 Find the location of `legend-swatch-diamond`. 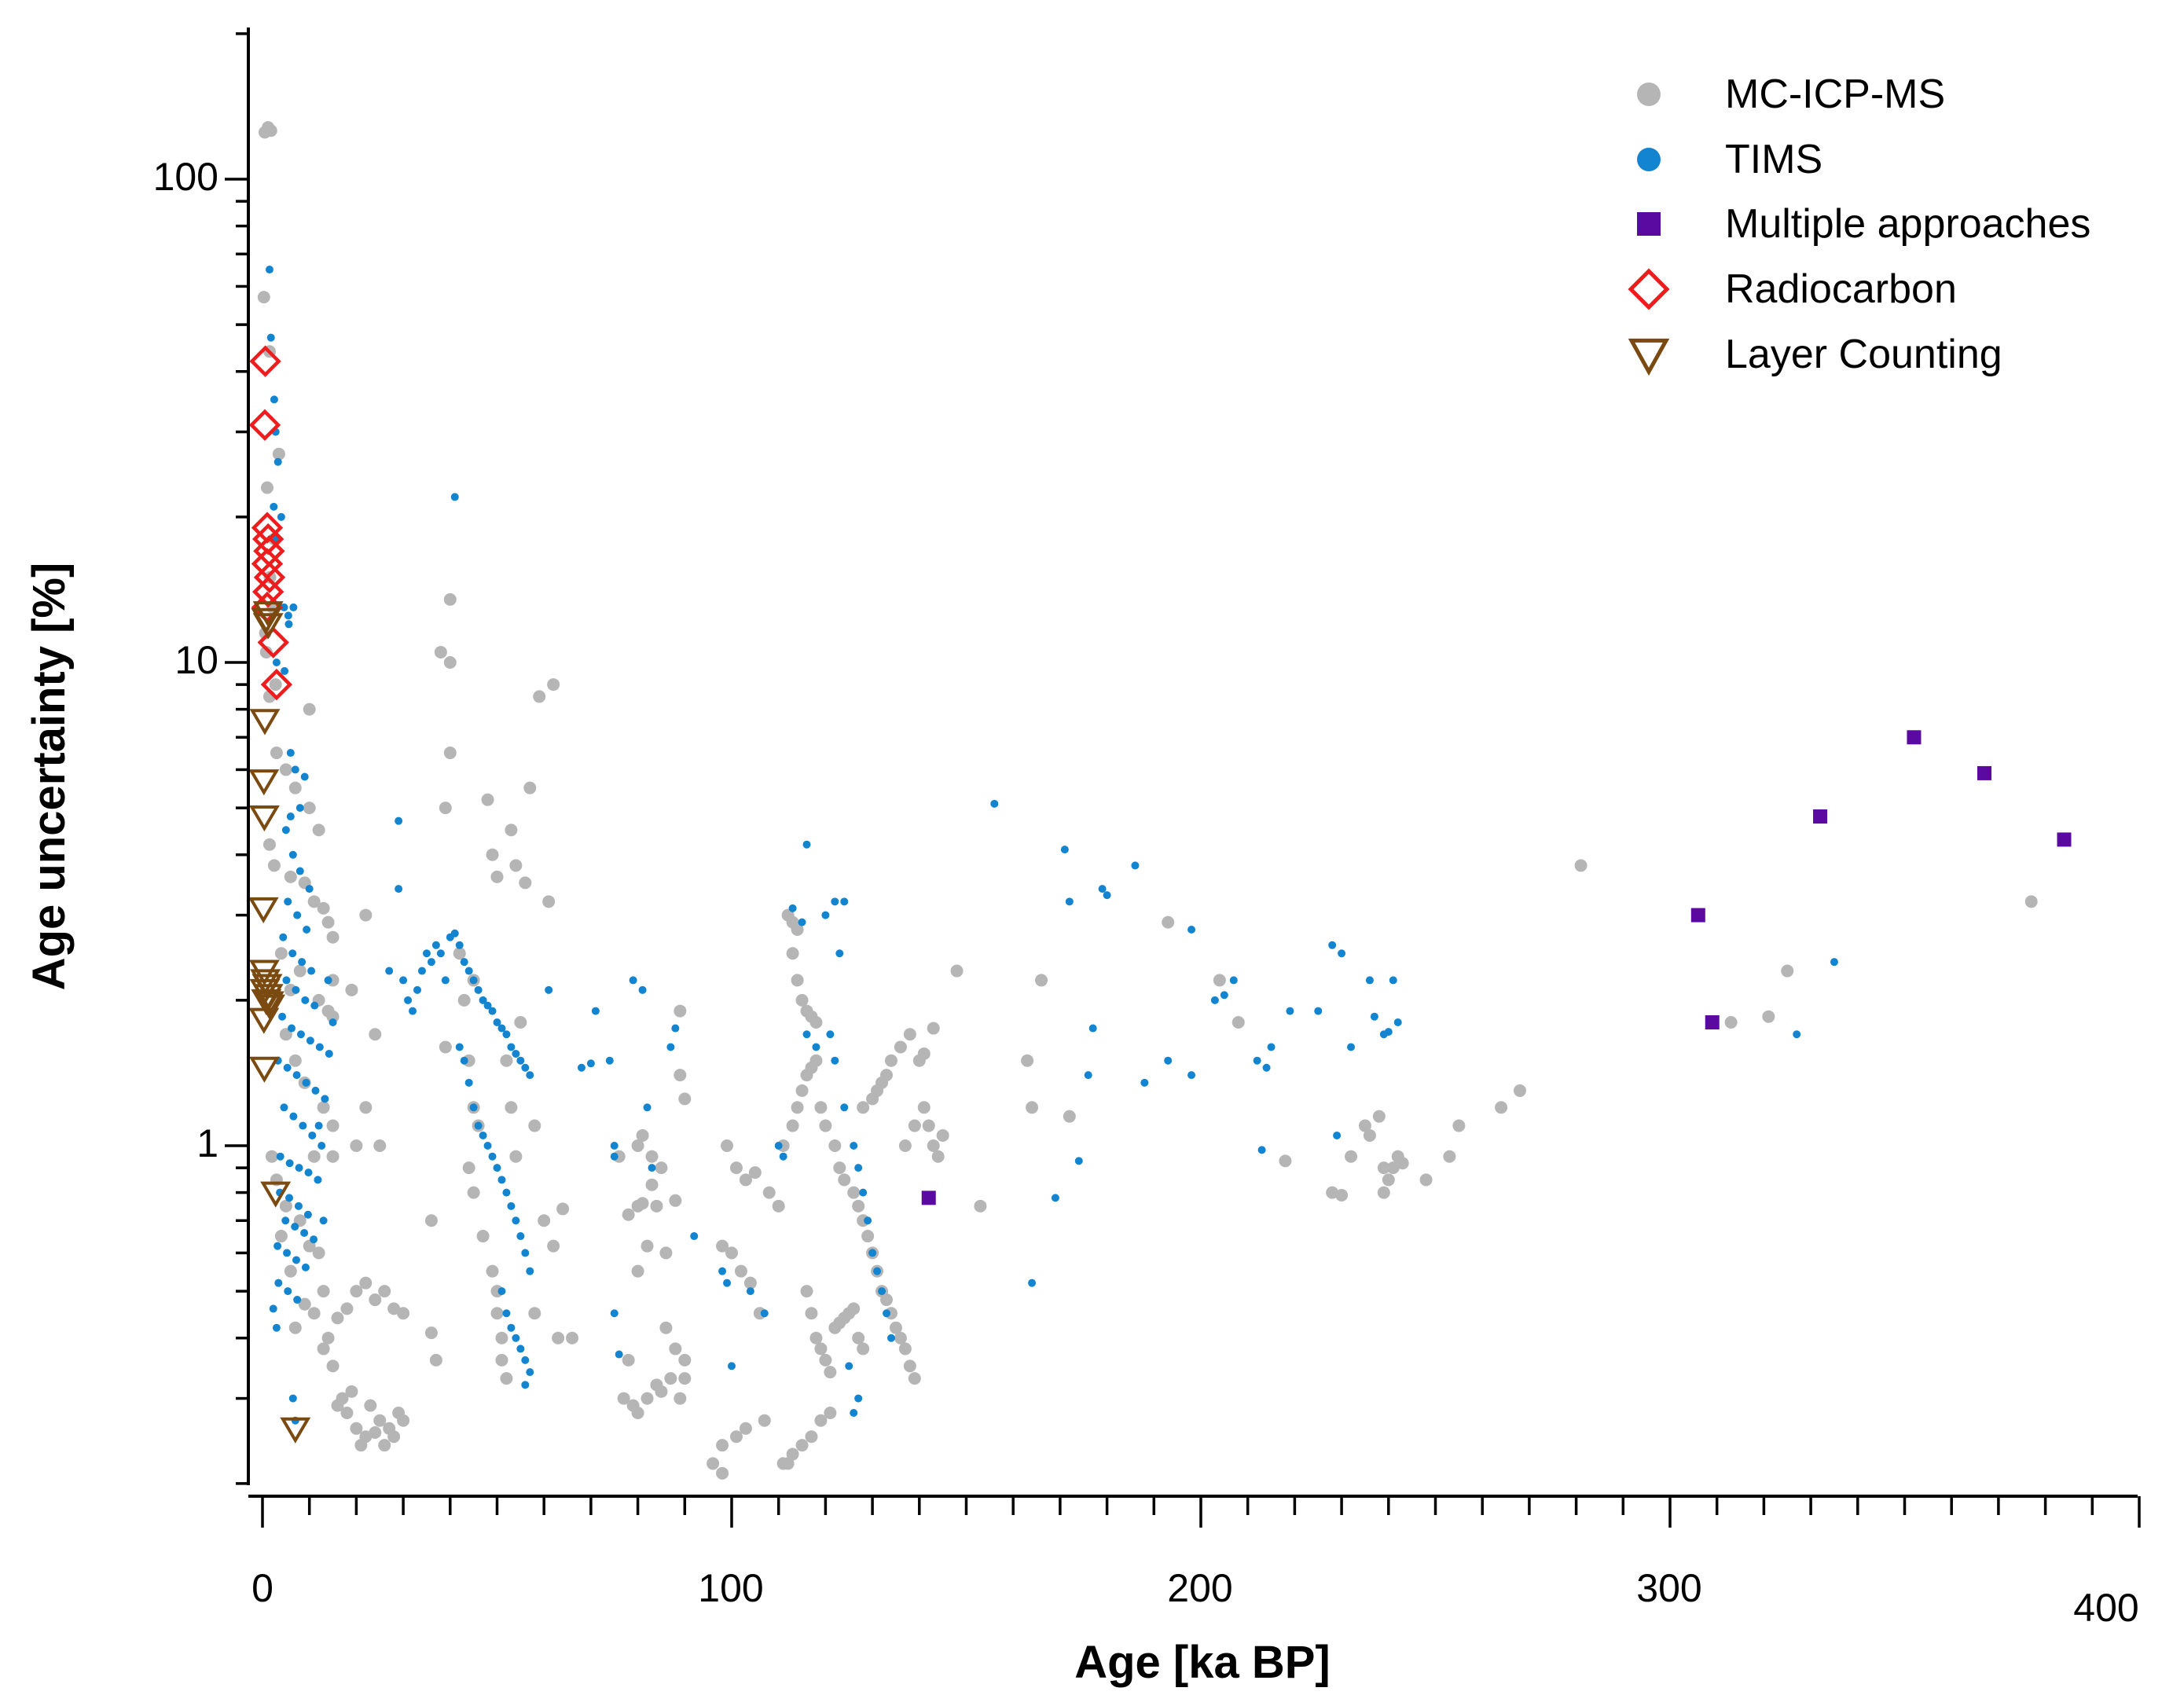

legend-swatch-diamond is located at coordinates (1649, 289).